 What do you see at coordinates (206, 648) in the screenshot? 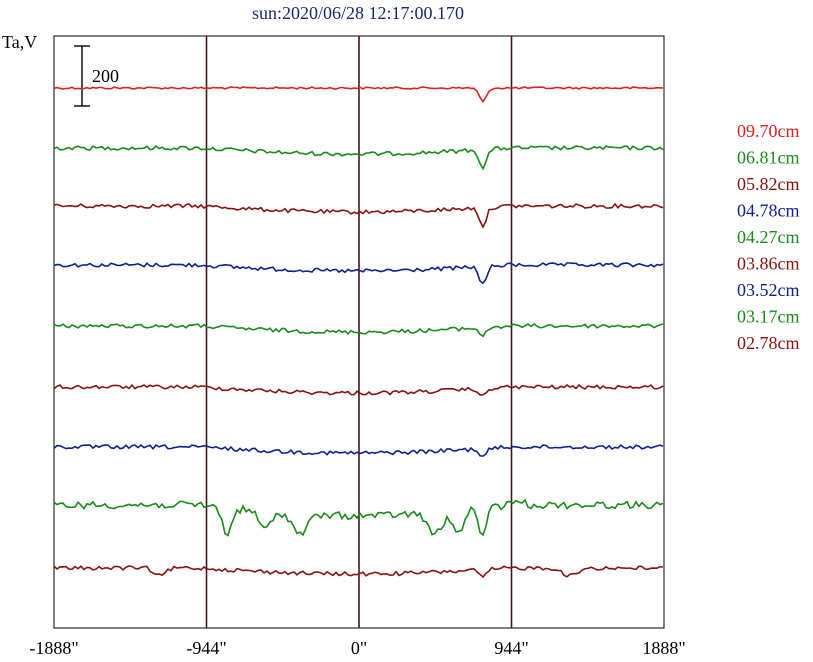
I see `x-tick-label: -944"` at bounding box center [206, 648].